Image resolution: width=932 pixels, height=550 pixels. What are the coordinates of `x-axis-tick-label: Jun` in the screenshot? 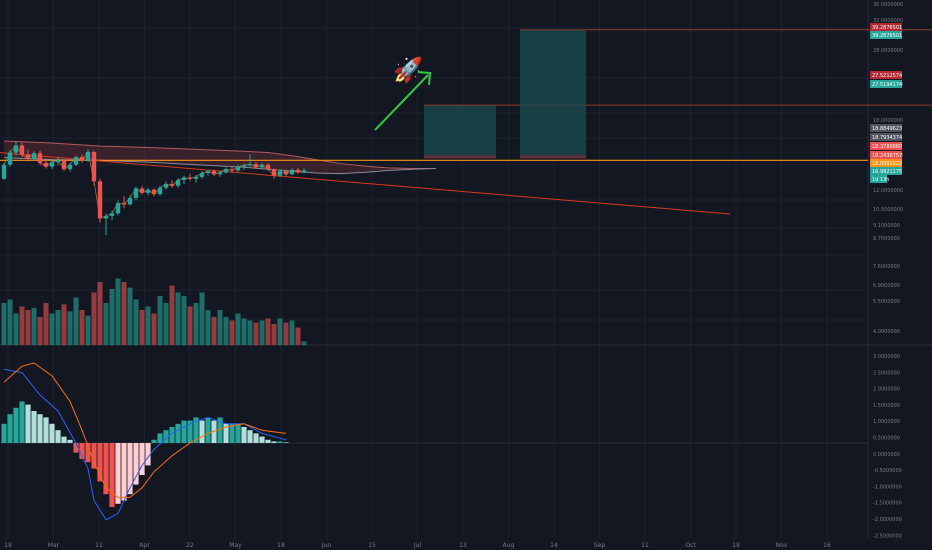 It's located at (326, 545).